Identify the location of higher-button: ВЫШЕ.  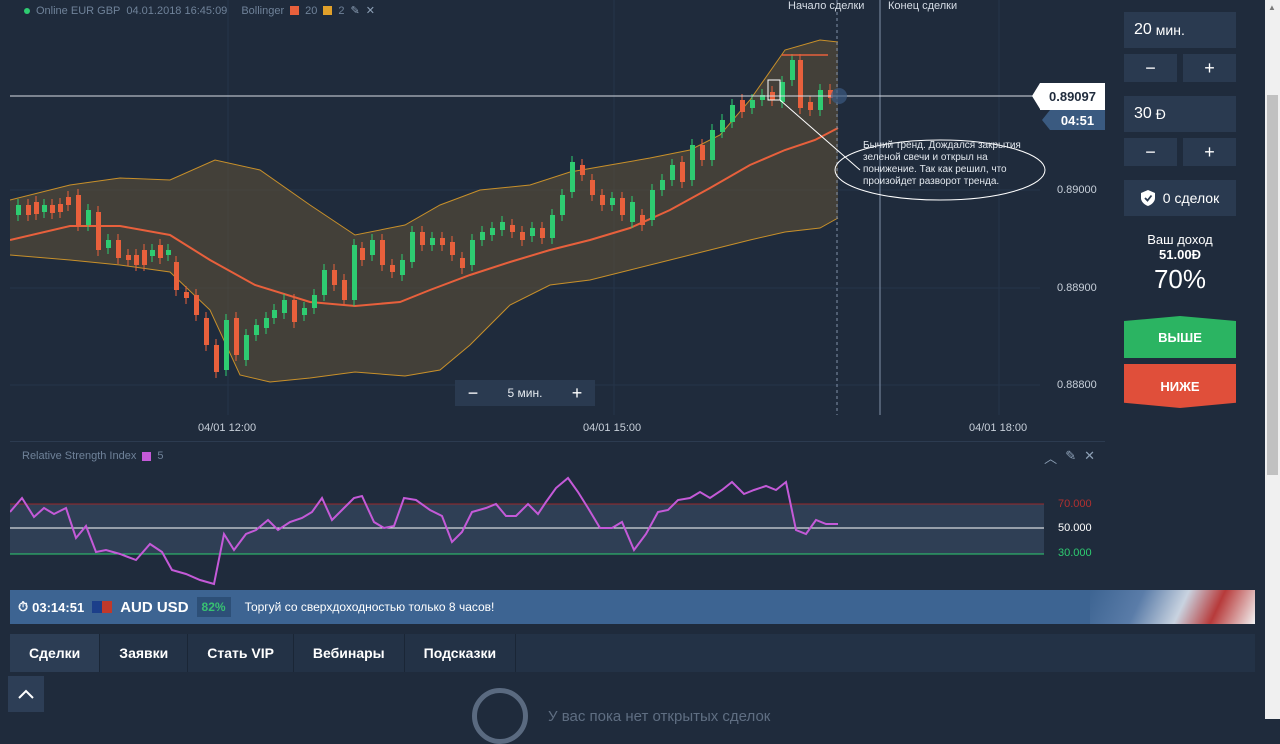
(1180, 337).